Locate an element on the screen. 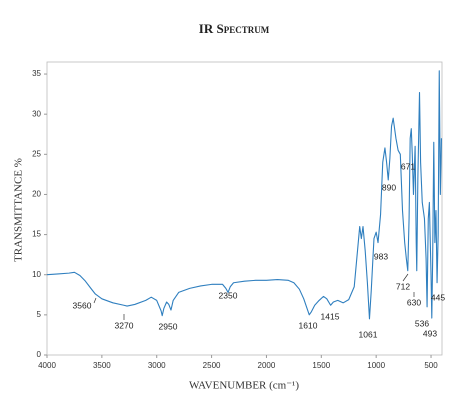 The width and height of the screenshot is (468, 408). peak-label: 3560 is located at coordinates (82, 305).